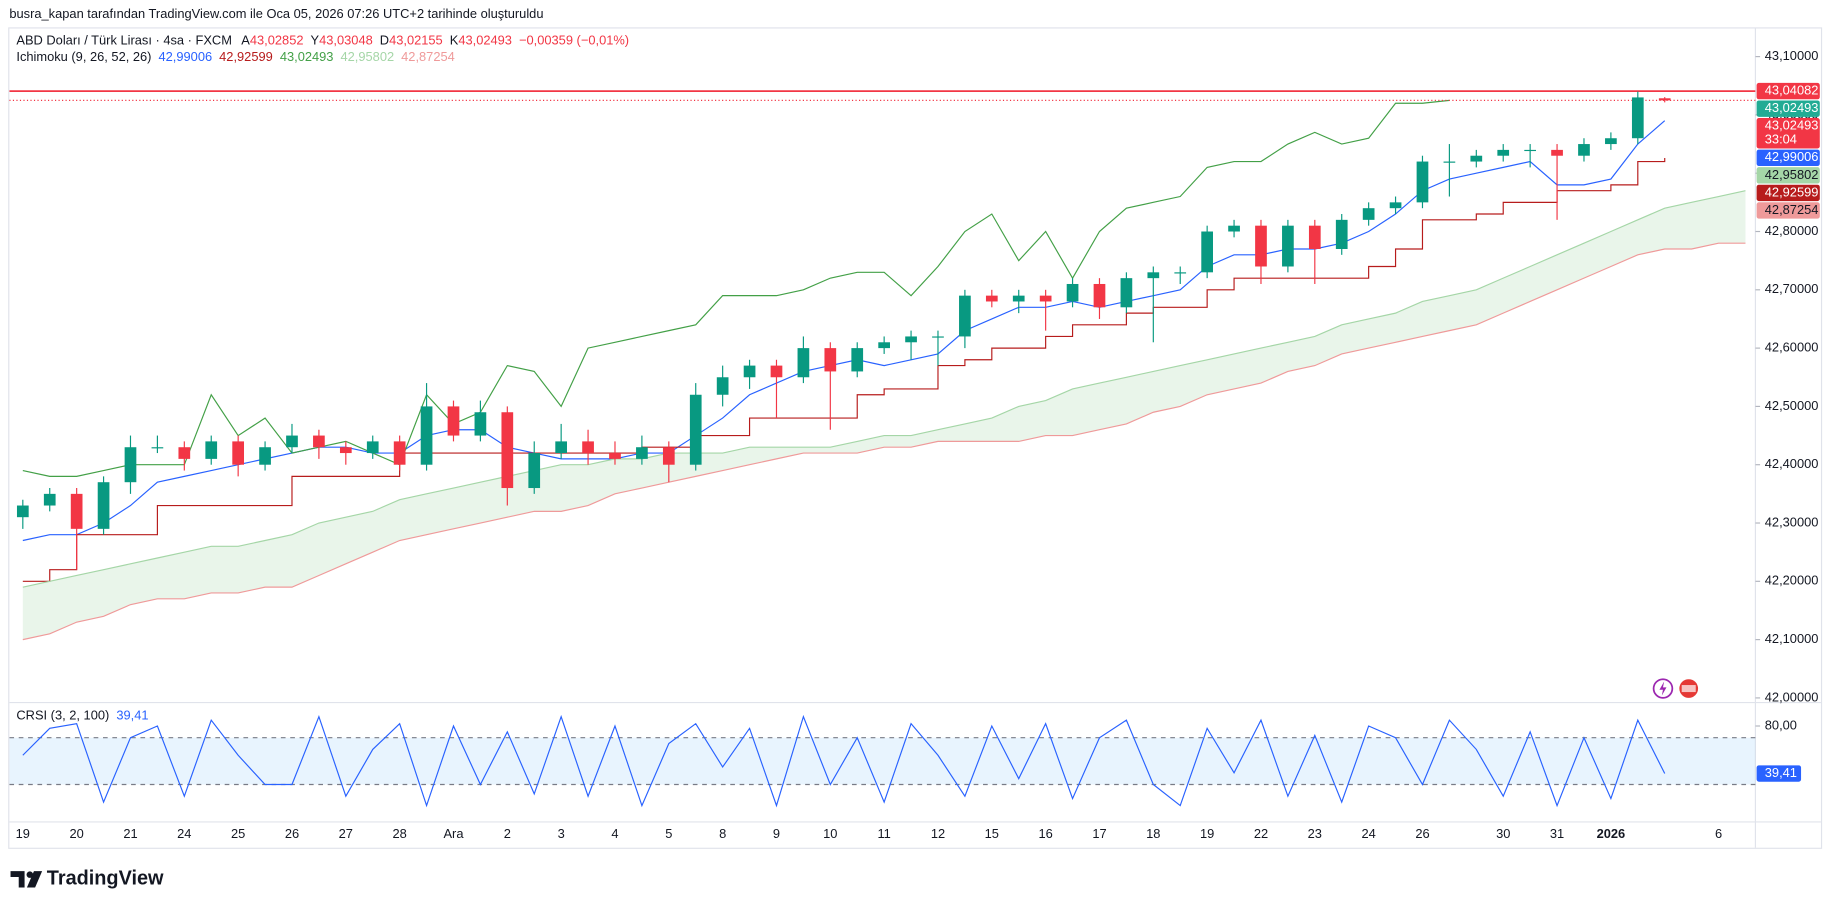  Describe the element at coordinates (1792, 696) in the screenshot. I see `y-tick-label: 42,00000` at that location.